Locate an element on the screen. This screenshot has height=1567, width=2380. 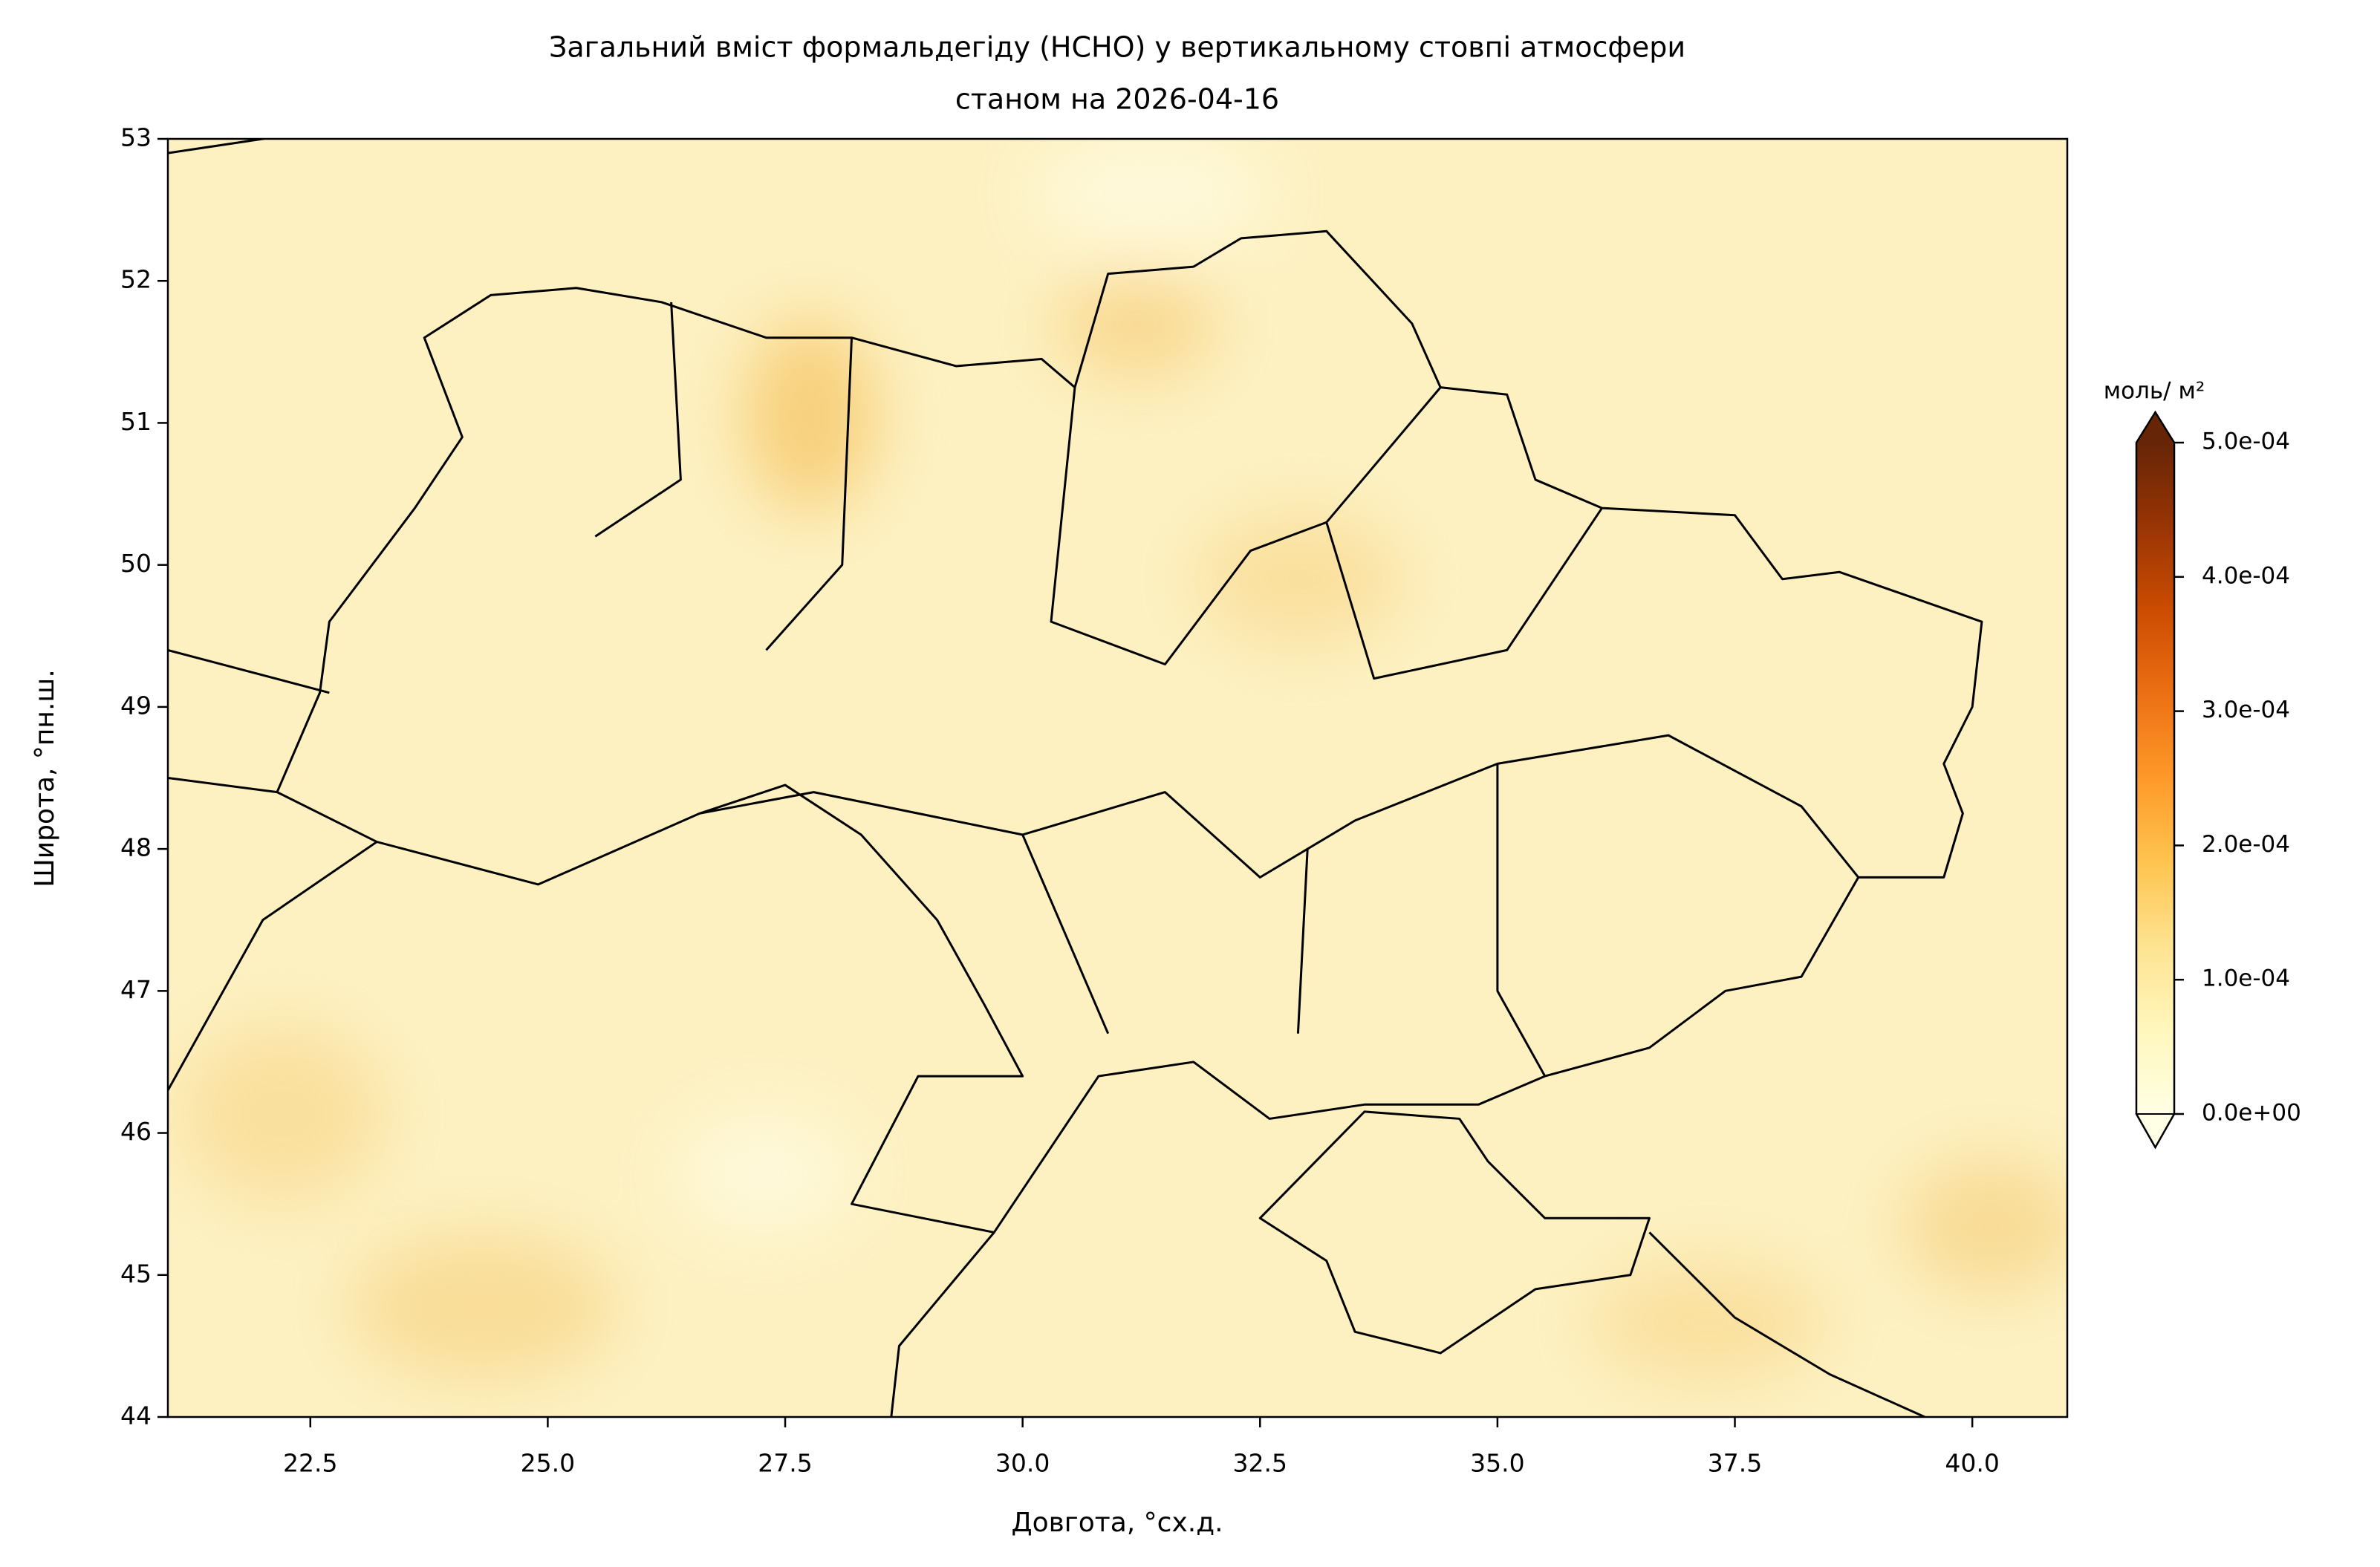
x-axis-label: Довгота, °сх.д. is located at coordinates (1117, 1523).